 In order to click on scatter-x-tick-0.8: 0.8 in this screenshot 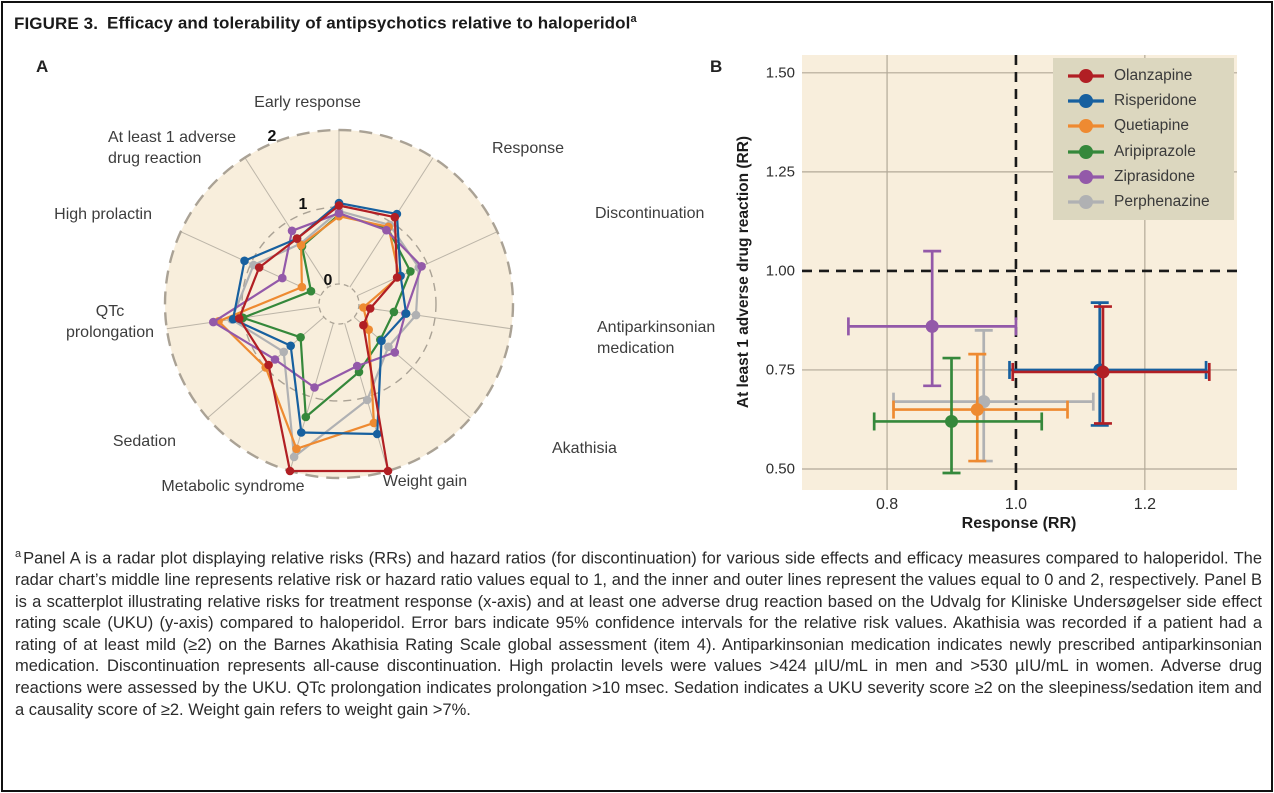, I will do `click(887, 504)`.